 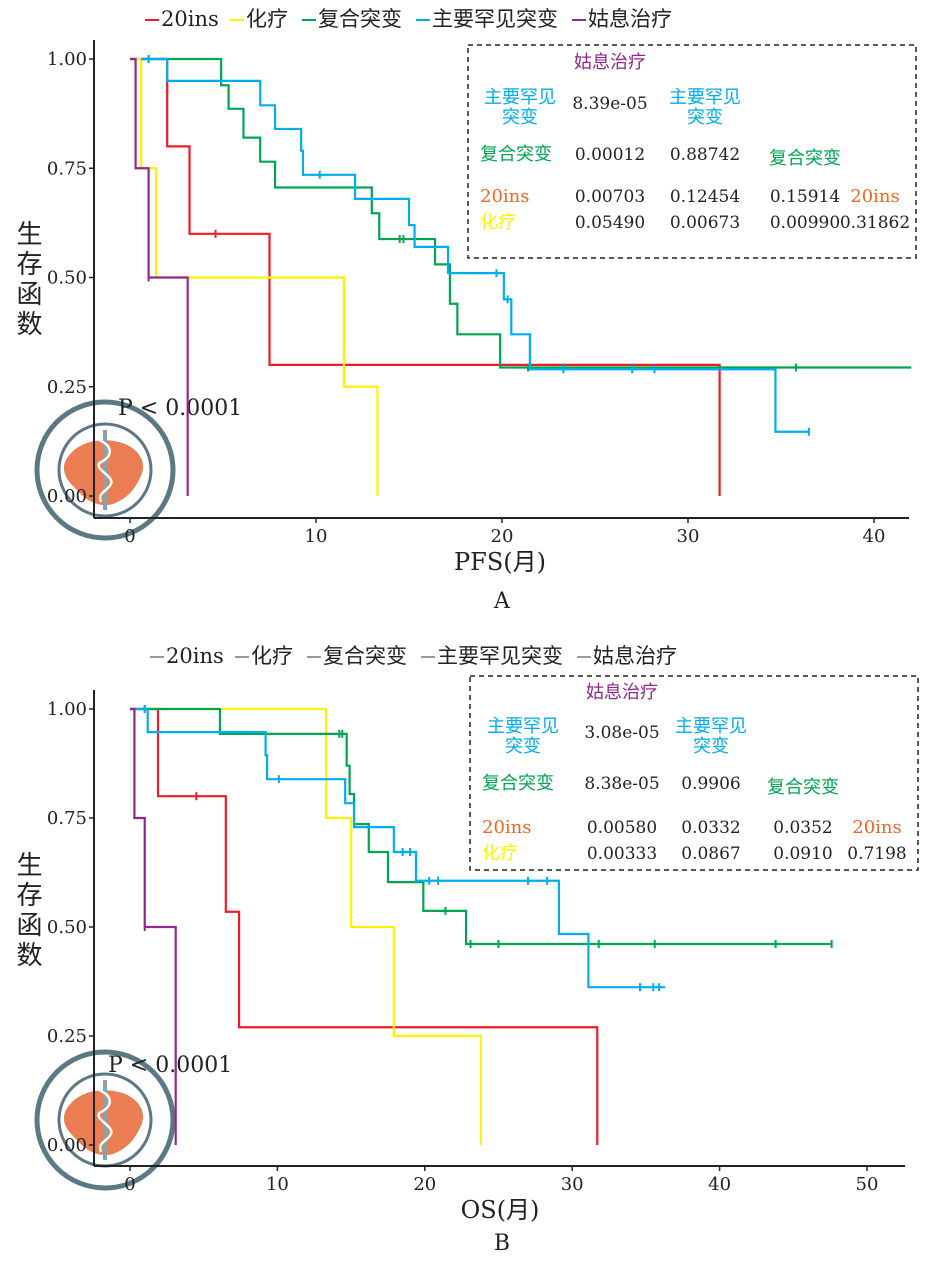 I want to click on x-axis-label: PFS(月), so click(x=500, y=562).